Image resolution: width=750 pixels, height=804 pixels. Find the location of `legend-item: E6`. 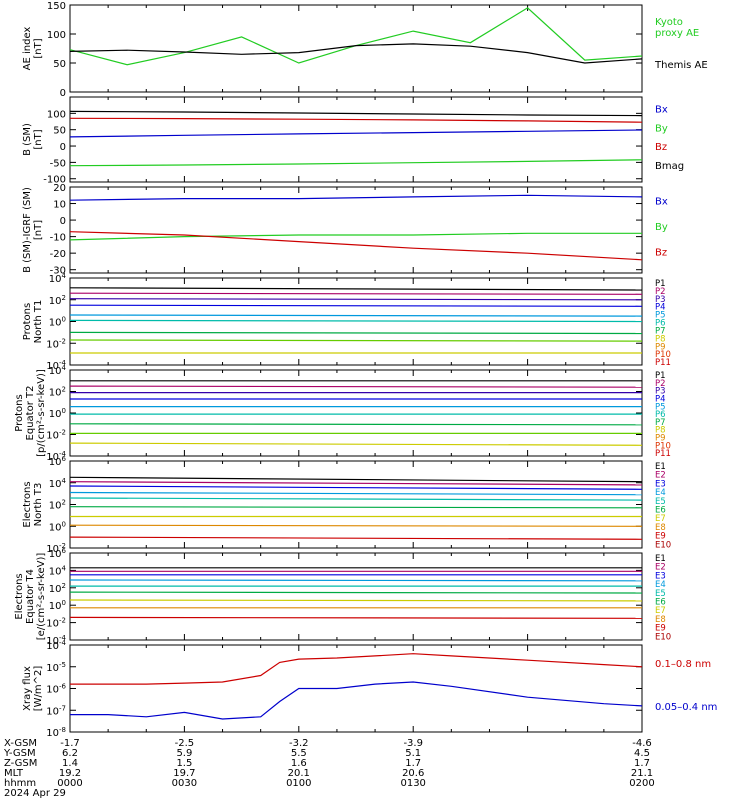

legend-item: E6 is located at coordinates (660, 511).